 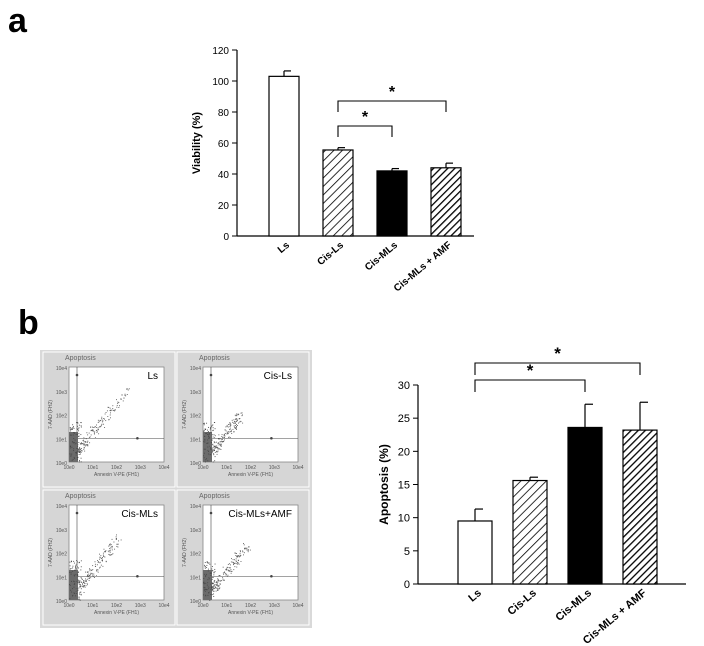 I want to click on y-tick-label: 60, so click(x=224, y=144).